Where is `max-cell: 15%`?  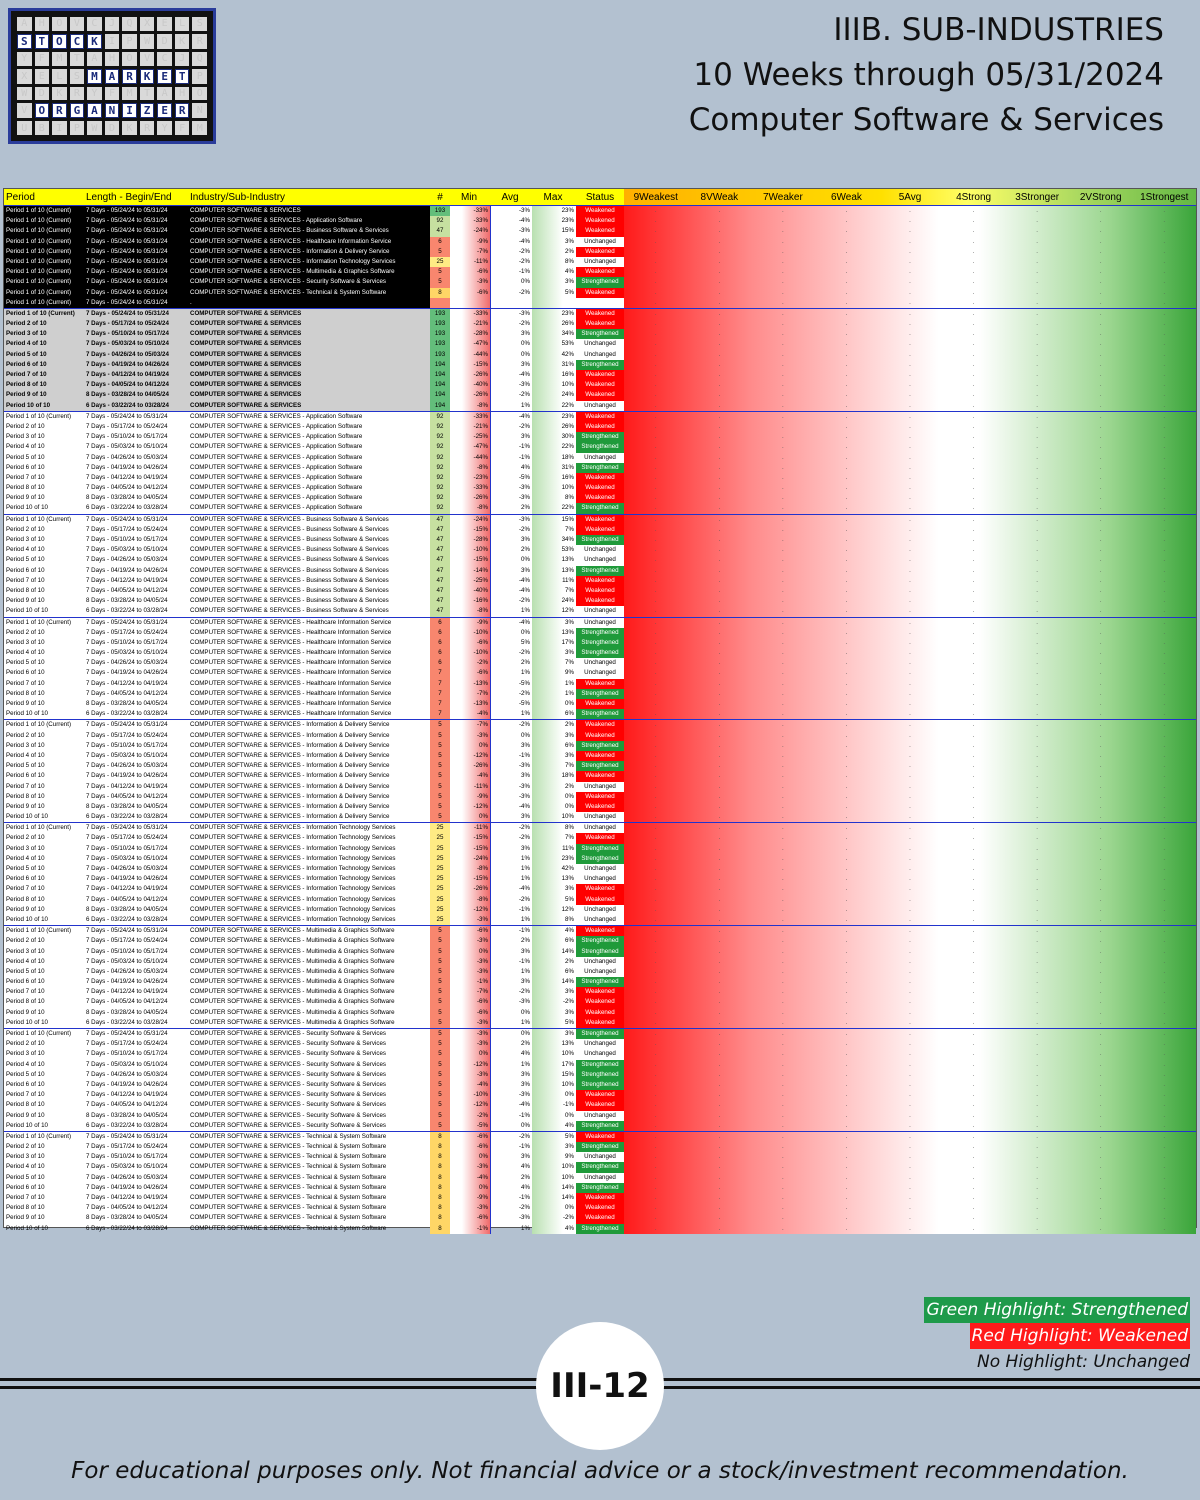
max-cell: 15% is located at coordinates (554, 519).